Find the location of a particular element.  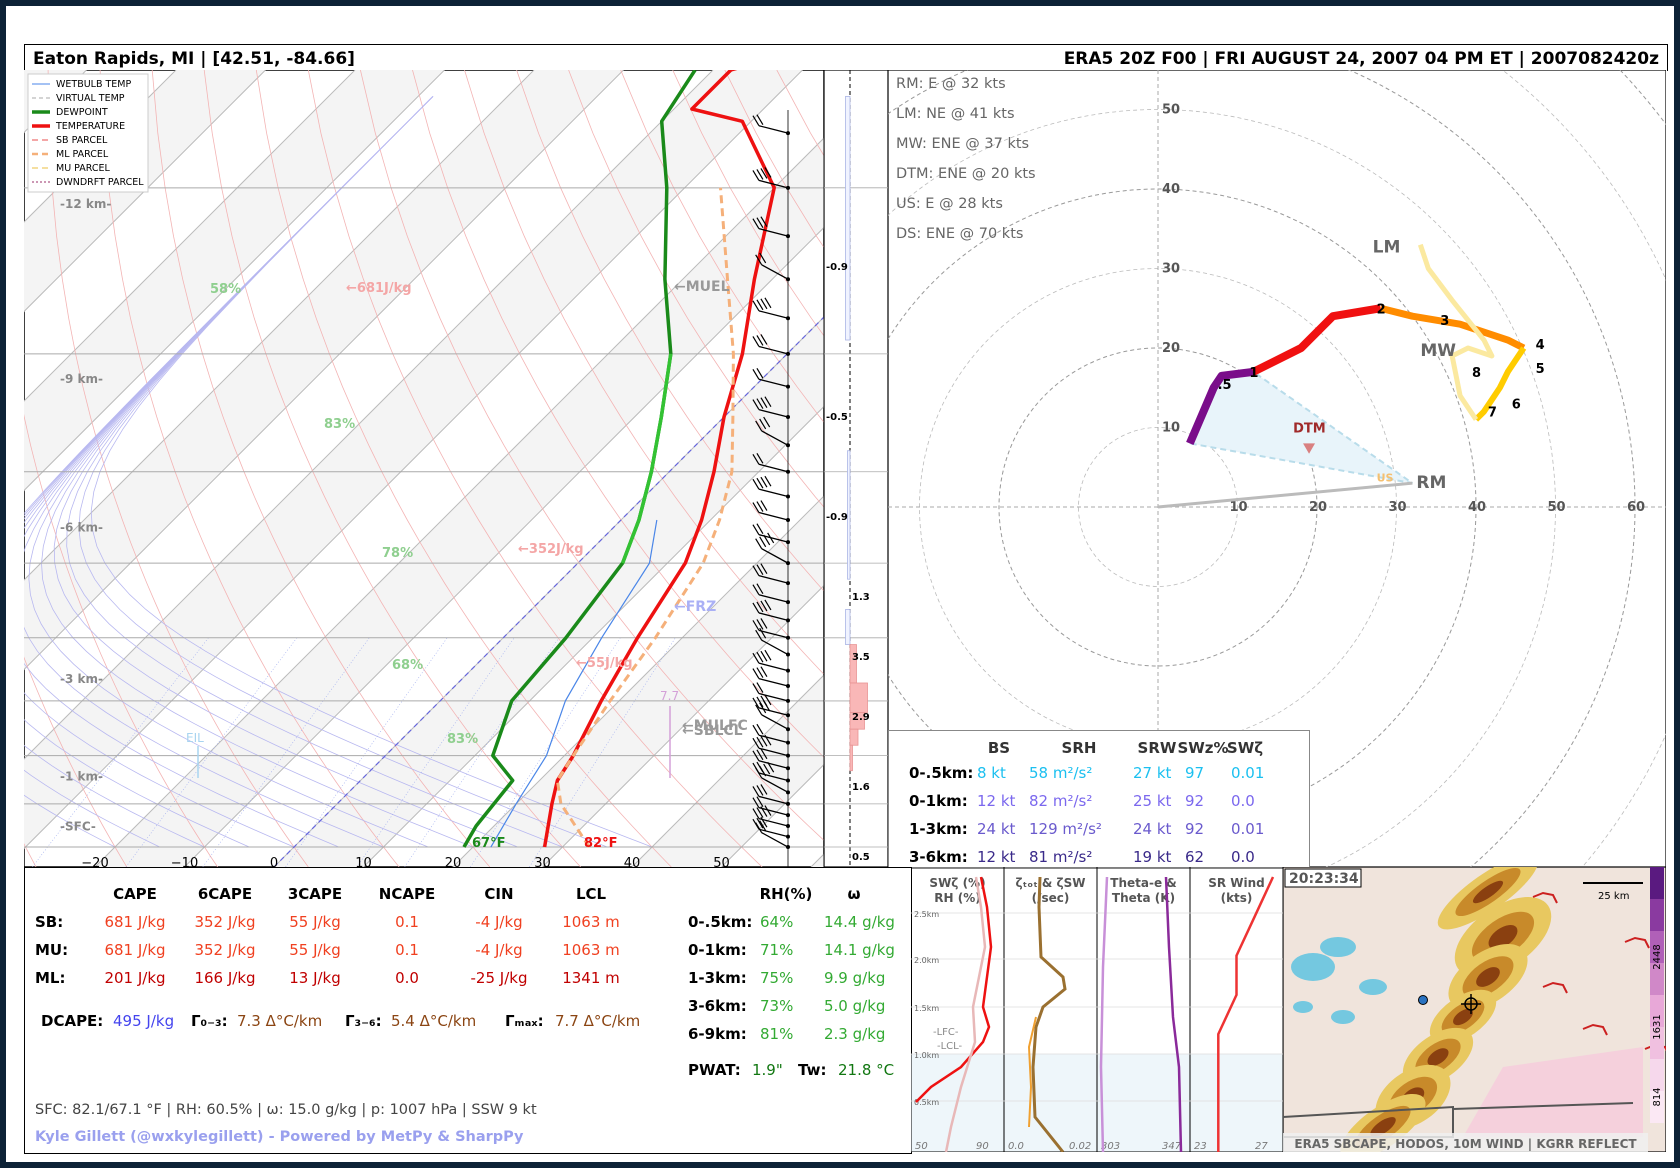

profile-title: (kts) is located at coordinates (1237, 898).